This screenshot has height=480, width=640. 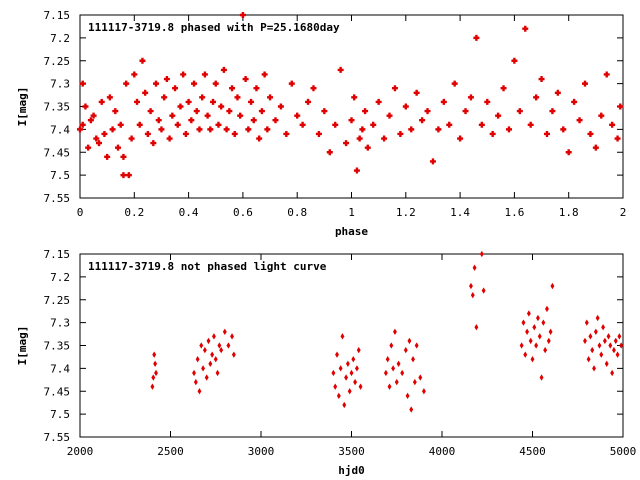 What do you see at coordinates (170, 451) in the screenshot?
I see `x-tick-label: 2500` at bounding box center [170, 451].